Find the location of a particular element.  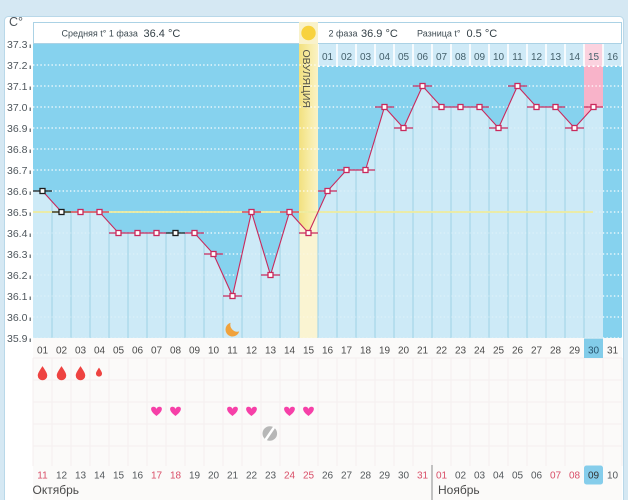

svg-text: ОВУЛЯЦИЯ is located at coordinates (306, 79).